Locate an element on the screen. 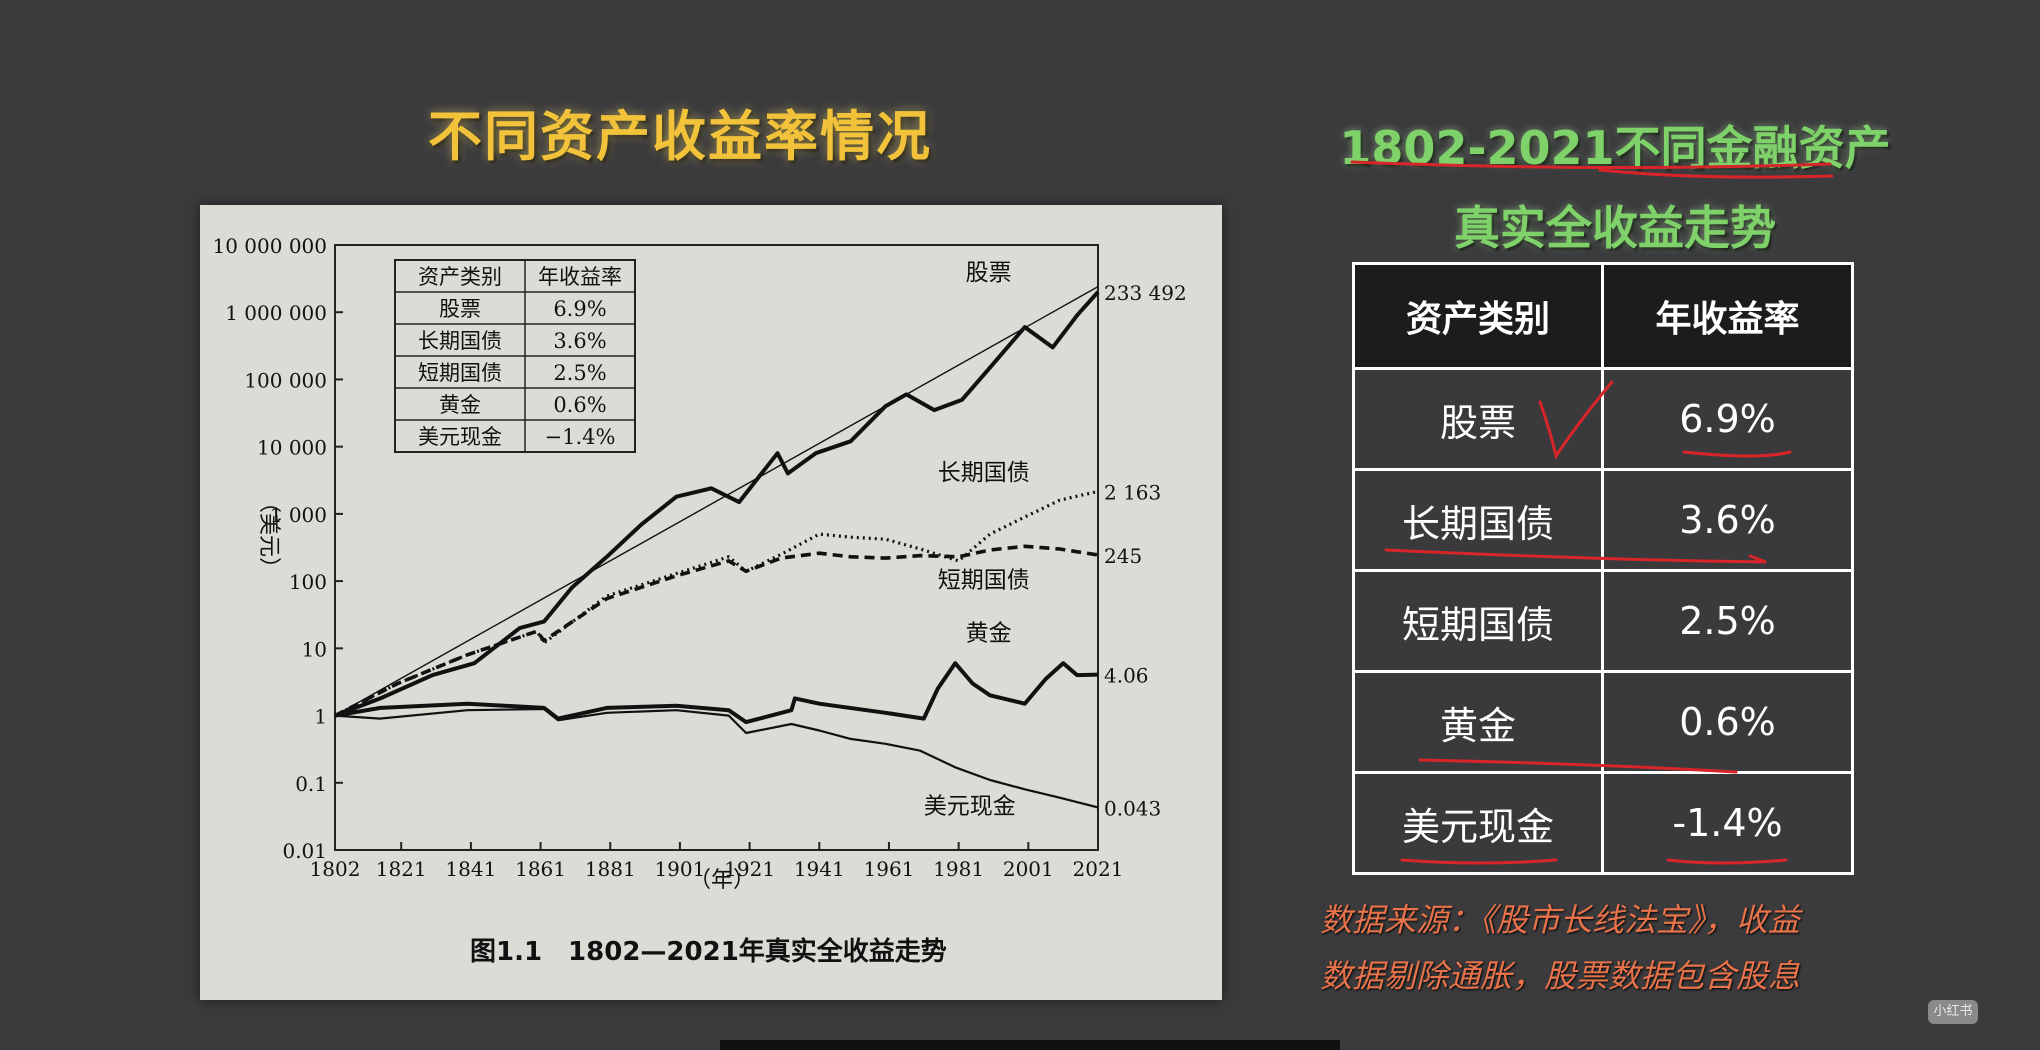 This screenshot has height=1050, width=2040. asset-name: 长期国债 is located at coordinates (1478, 520).